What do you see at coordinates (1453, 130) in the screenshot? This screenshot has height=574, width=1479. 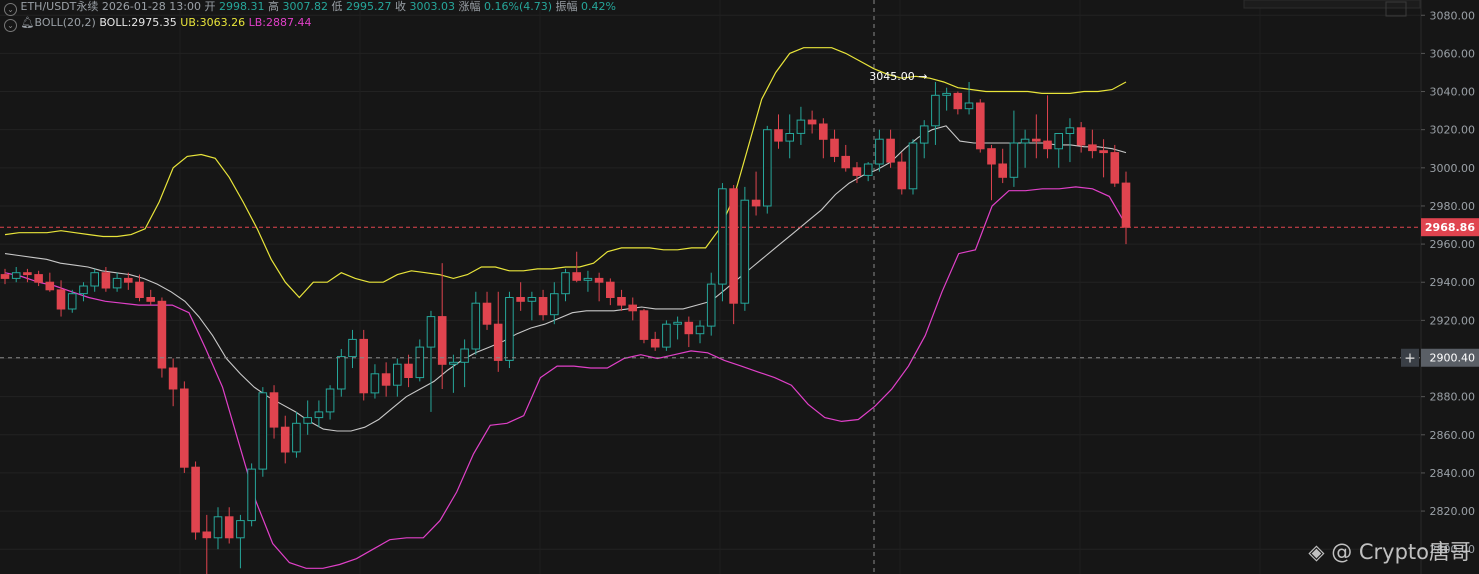 I see `price-tick-label: 3020.00` at bounding box center [1453, 130].